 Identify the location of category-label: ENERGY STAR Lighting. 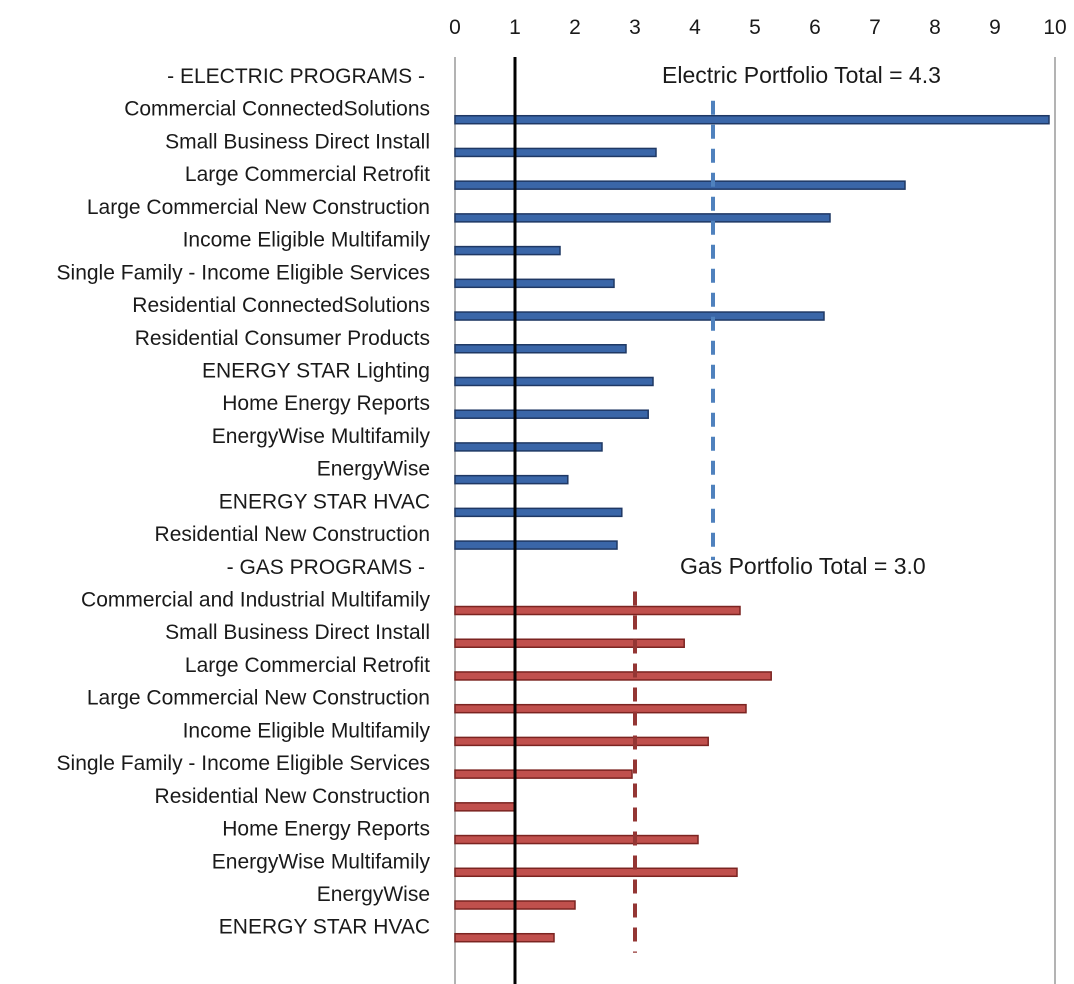
(316, 370).